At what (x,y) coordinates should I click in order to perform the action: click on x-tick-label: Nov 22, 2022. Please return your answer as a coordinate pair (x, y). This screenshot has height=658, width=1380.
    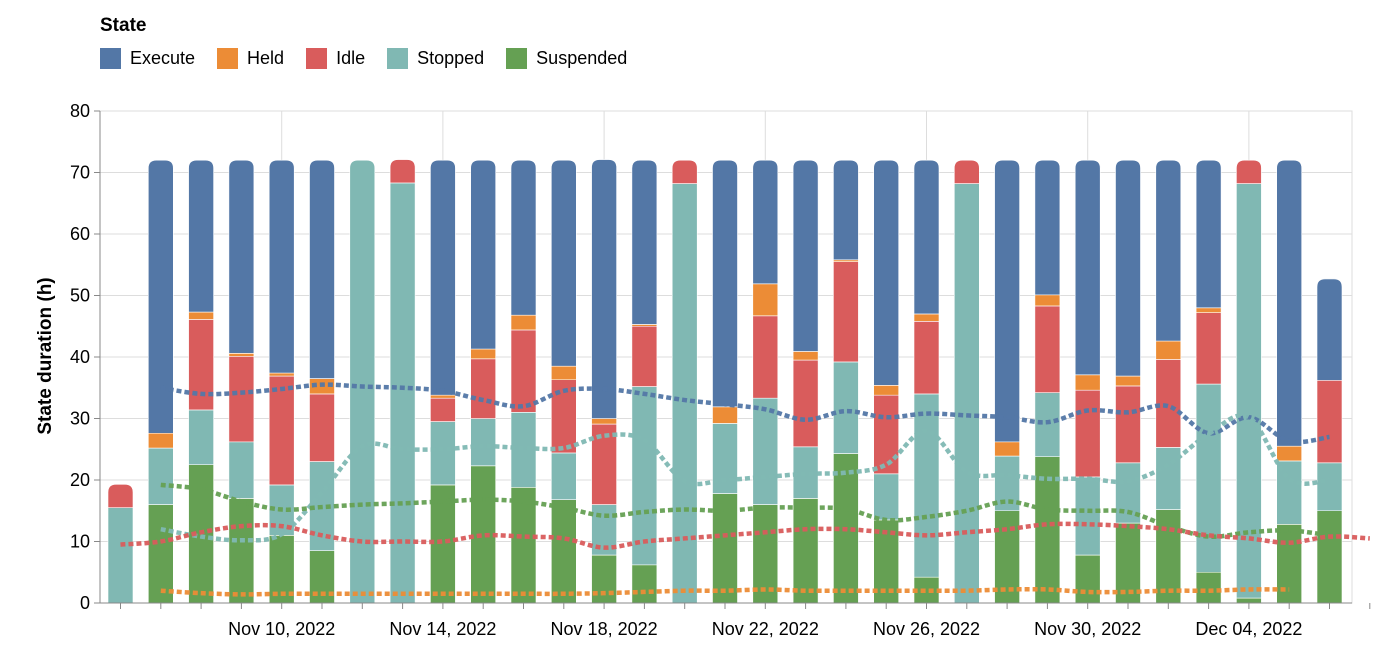
    Looking at the image, I should click on (765, 629).